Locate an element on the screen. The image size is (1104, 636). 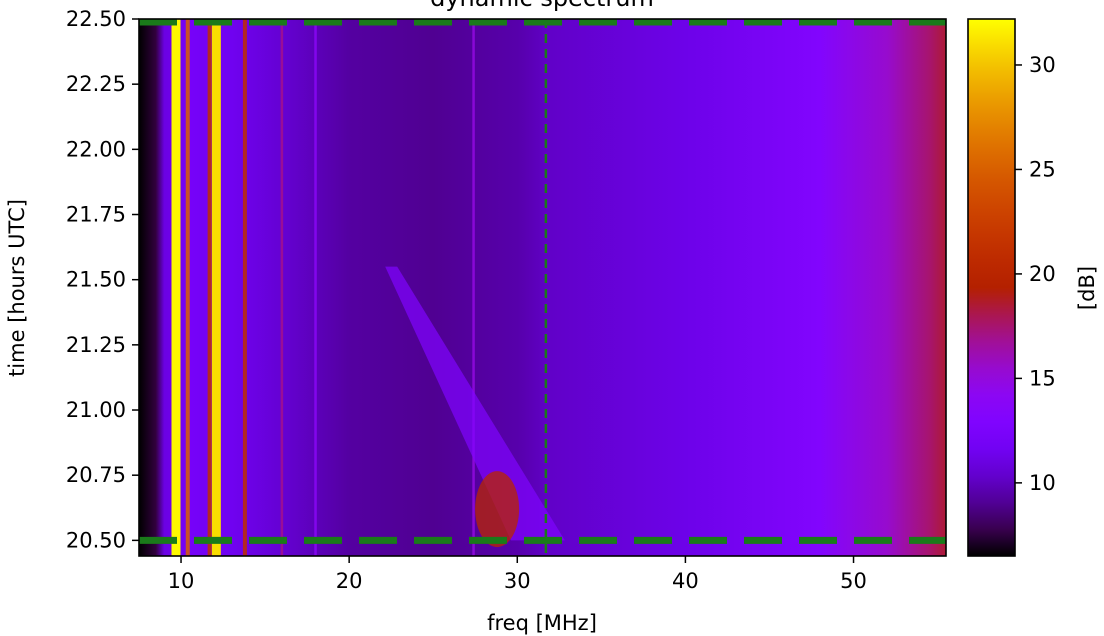
colorbar-tick-label: 30 is located at coordinates (1042, 65).